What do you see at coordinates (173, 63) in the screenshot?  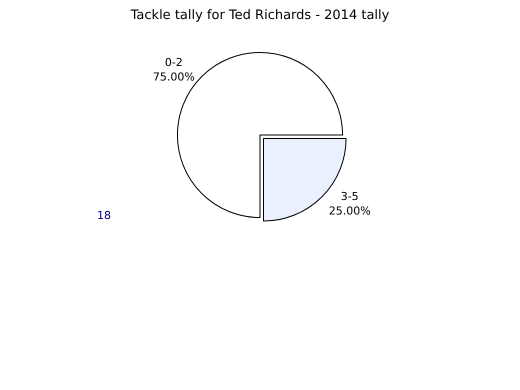 I see `slice-label: 0-2` at bounding box center [173, 63].